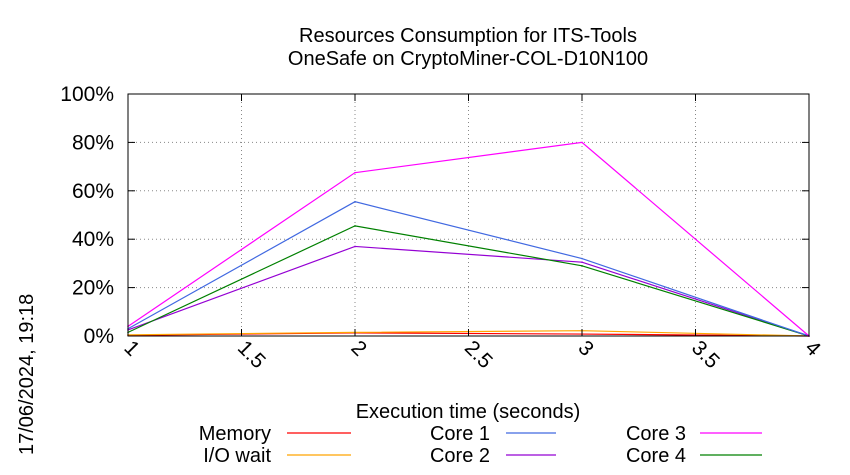 This screenshot has width=850, height=475. I want to click on legend-item-core-1: Core 1, so click(493, 434).